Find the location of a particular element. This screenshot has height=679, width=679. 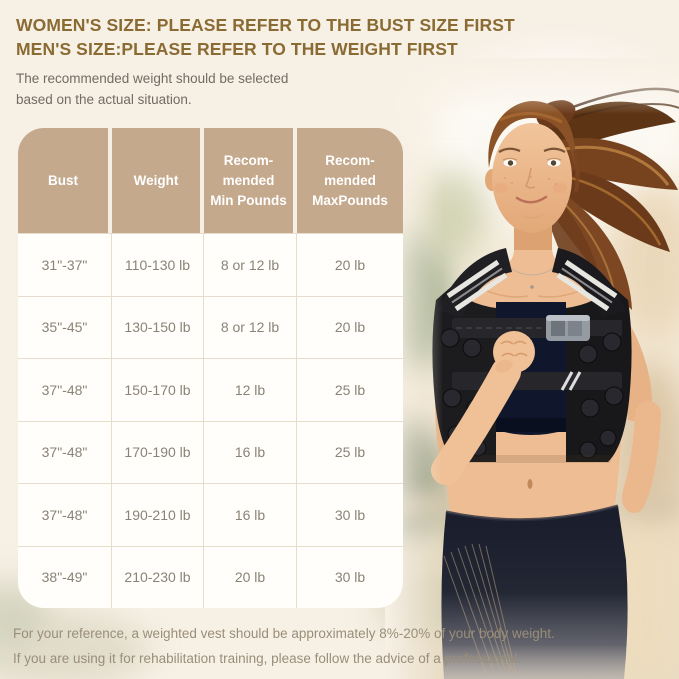

table-cell: 110-130 lb is located at coordinates (158, 264).